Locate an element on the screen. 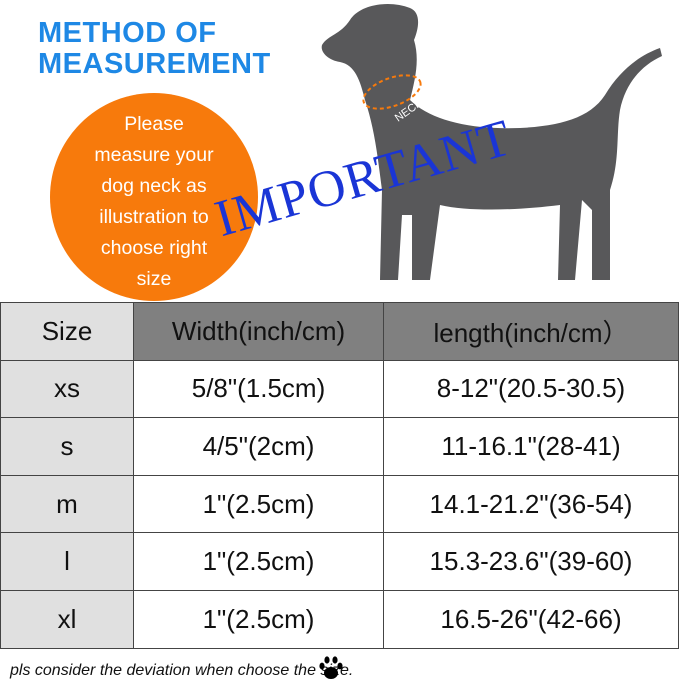 Image resolution: width=679 pixels, height=692 pixels. table-row: m 1"(2.5cm) 14.1-21.2"(36-54) is located at coordinates (339, 504).